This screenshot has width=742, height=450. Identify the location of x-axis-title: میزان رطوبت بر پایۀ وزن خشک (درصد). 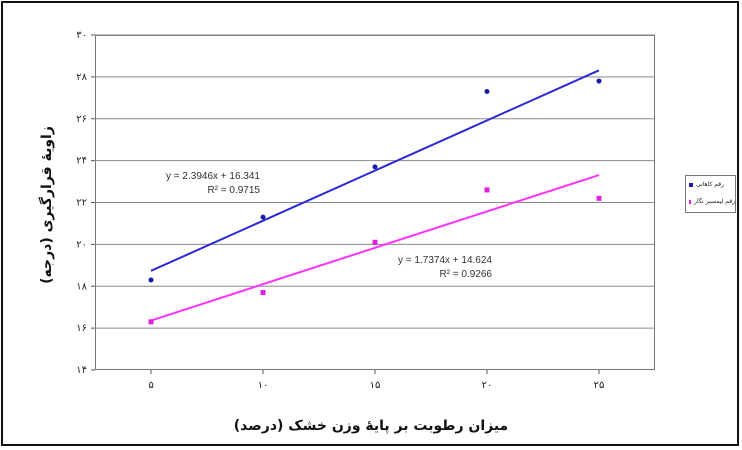
(371, 426).